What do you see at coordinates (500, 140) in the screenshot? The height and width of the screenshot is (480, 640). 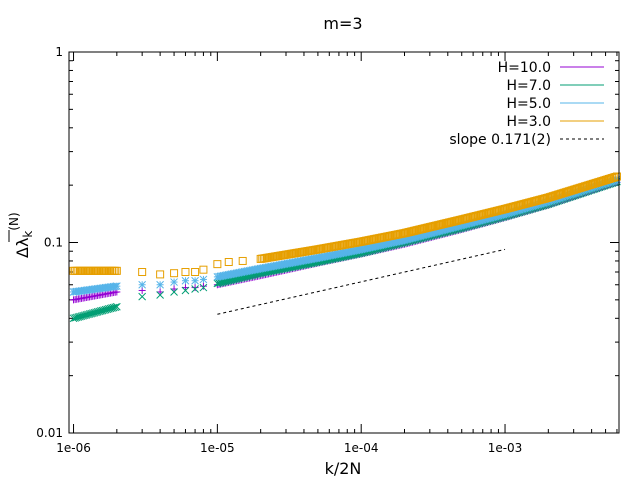 I see `legend-label: slope 0.171(2)` at bounding box center [500, 140].